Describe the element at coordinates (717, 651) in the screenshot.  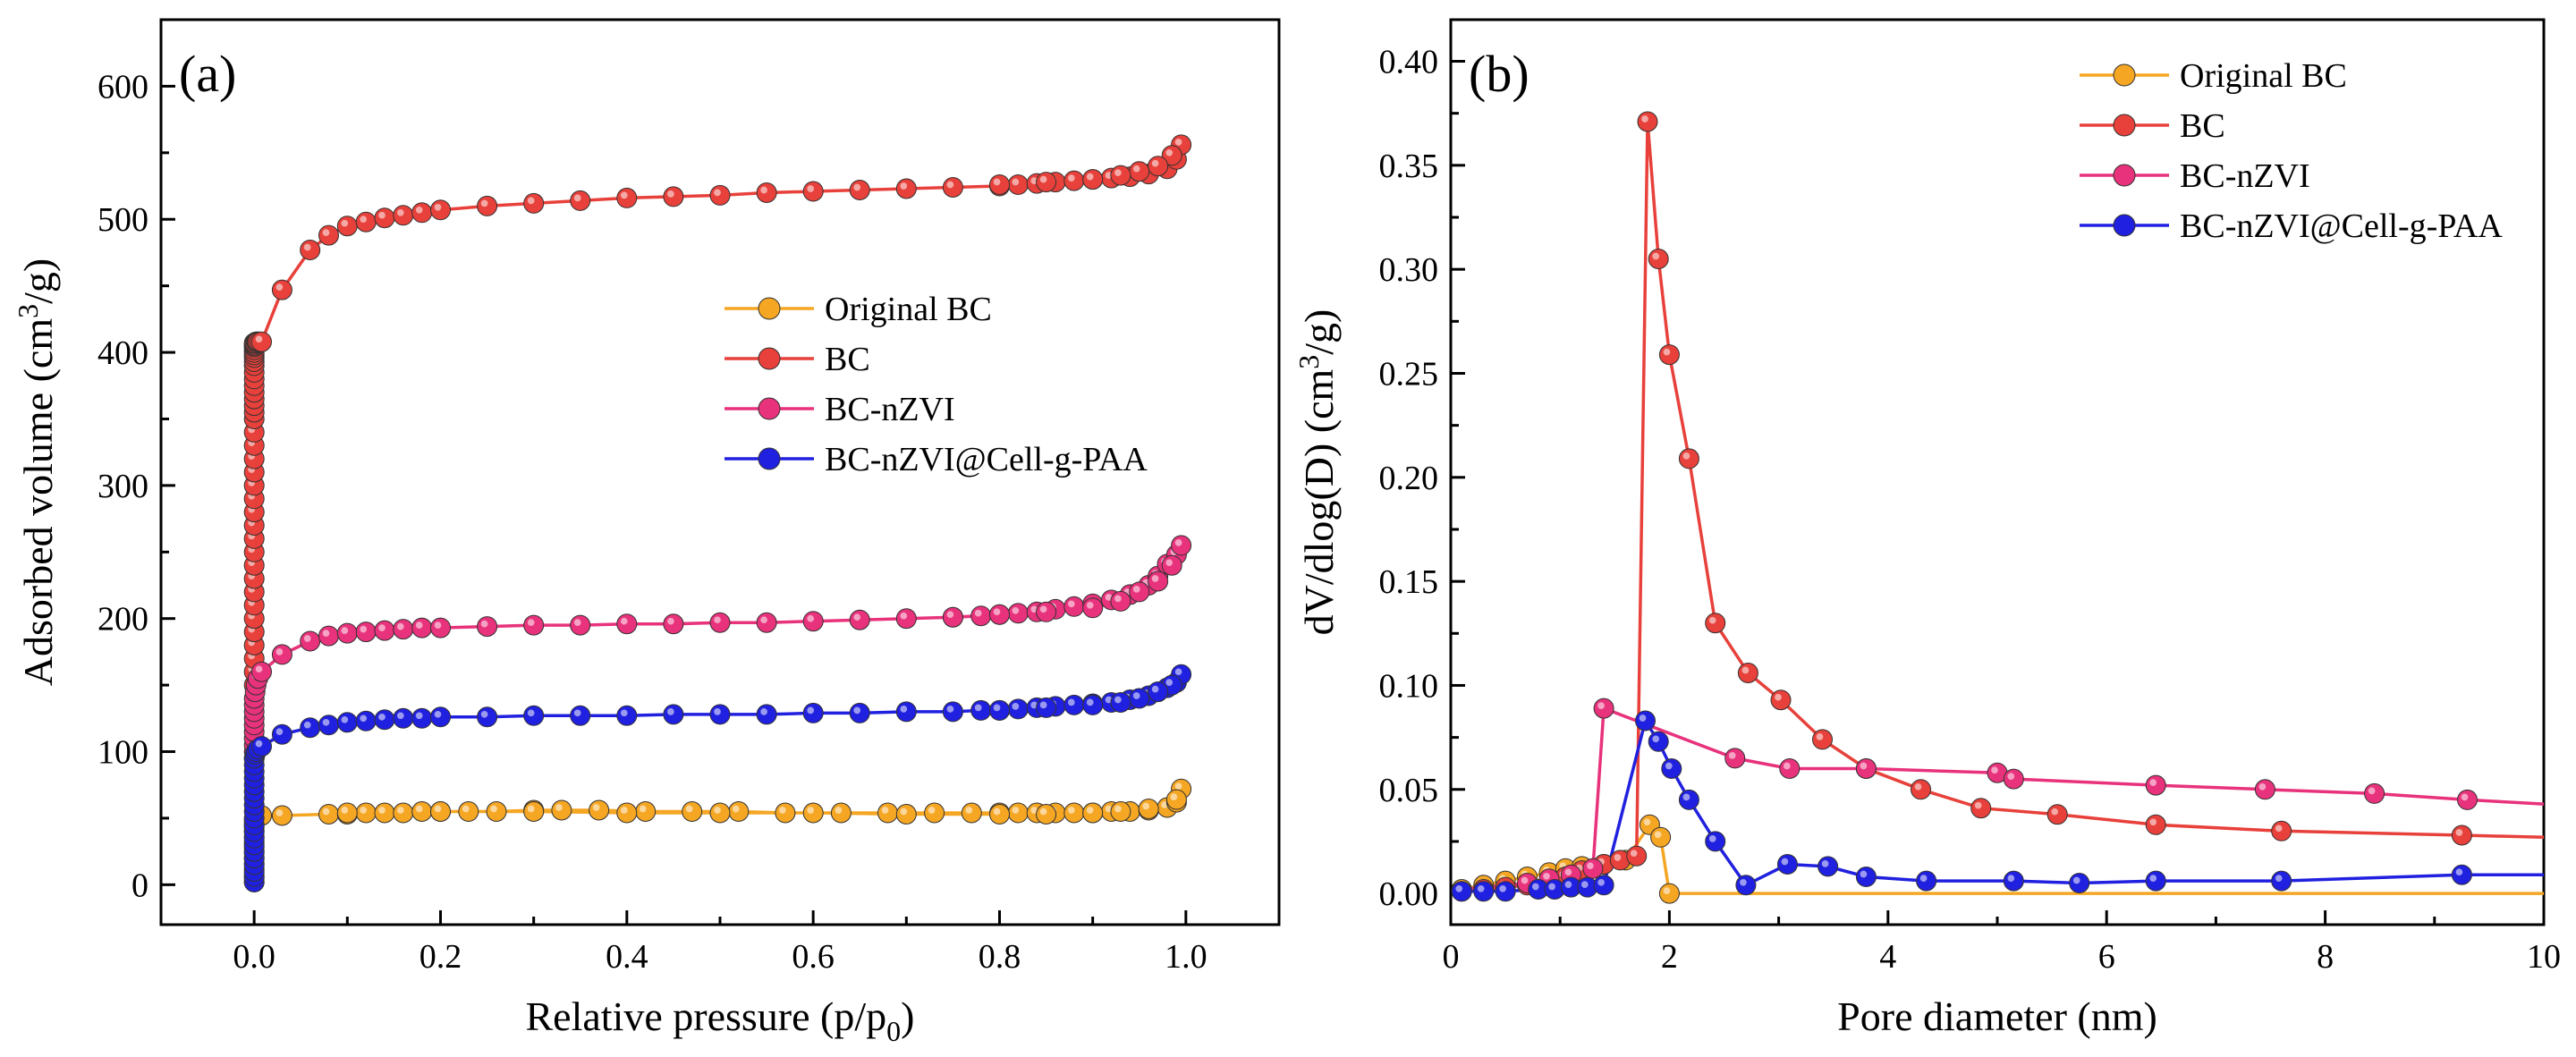
I see `series-bc-nzvi` at that location.